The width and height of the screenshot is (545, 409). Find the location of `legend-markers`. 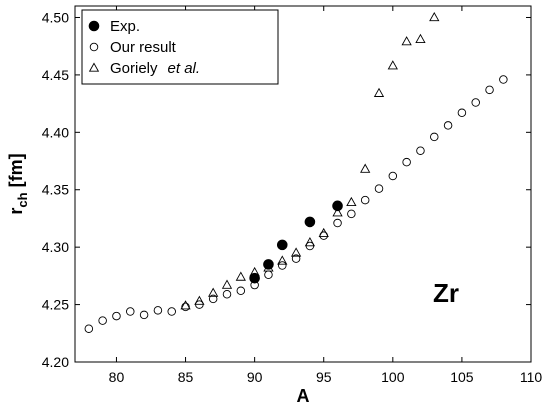

legend-markers is located at coordinates (94, 46).